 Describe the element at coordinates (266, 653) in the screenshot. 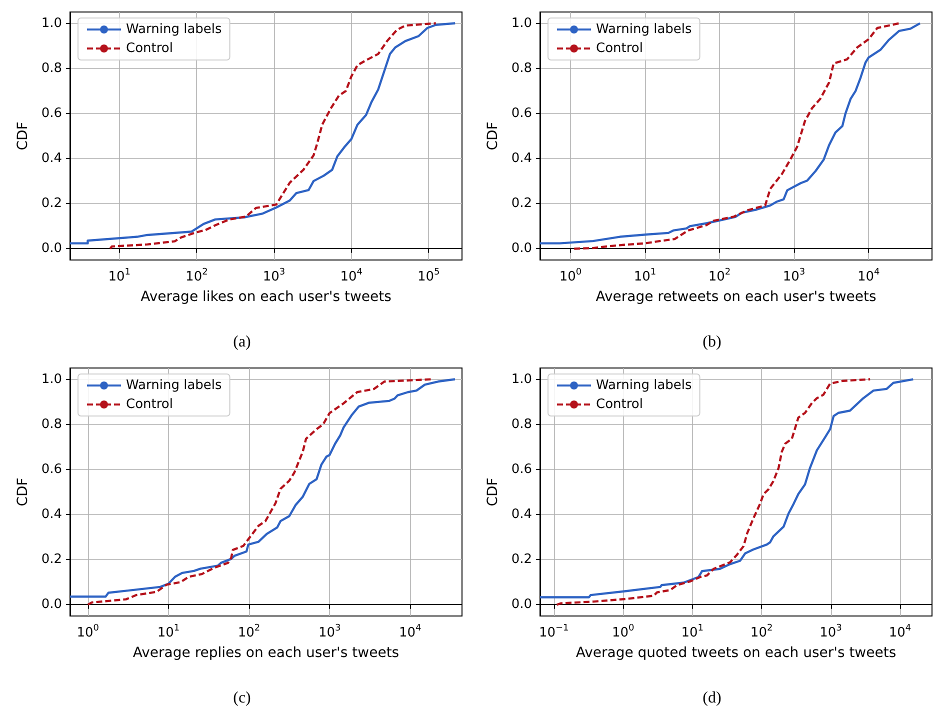

I see `x-axis-title: Average replies on each user's tweets` at that location.